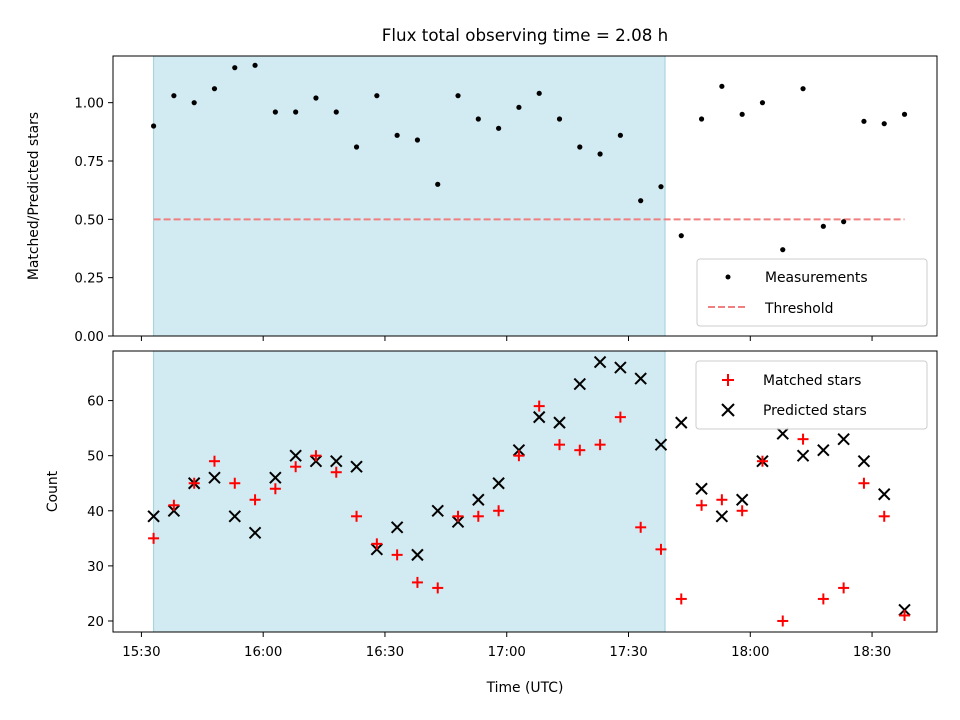 This screenshot has height=720, width=960. I want to click on x-tick-label: 17:30, so click(628, 652).